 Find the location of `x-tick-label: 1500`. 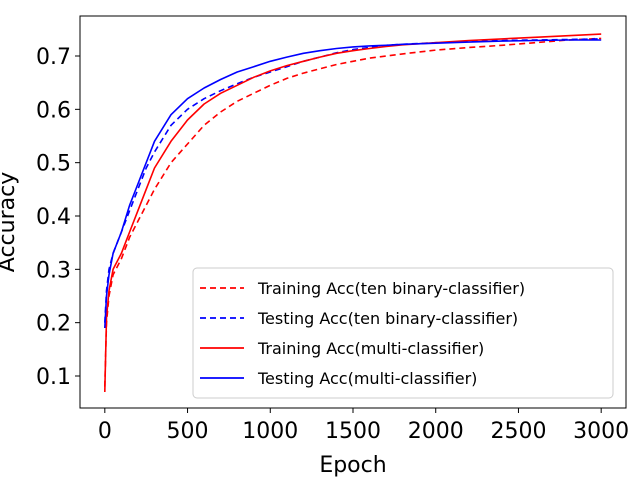

x-tick-label: 1500 is located at coordinates (353, 431).